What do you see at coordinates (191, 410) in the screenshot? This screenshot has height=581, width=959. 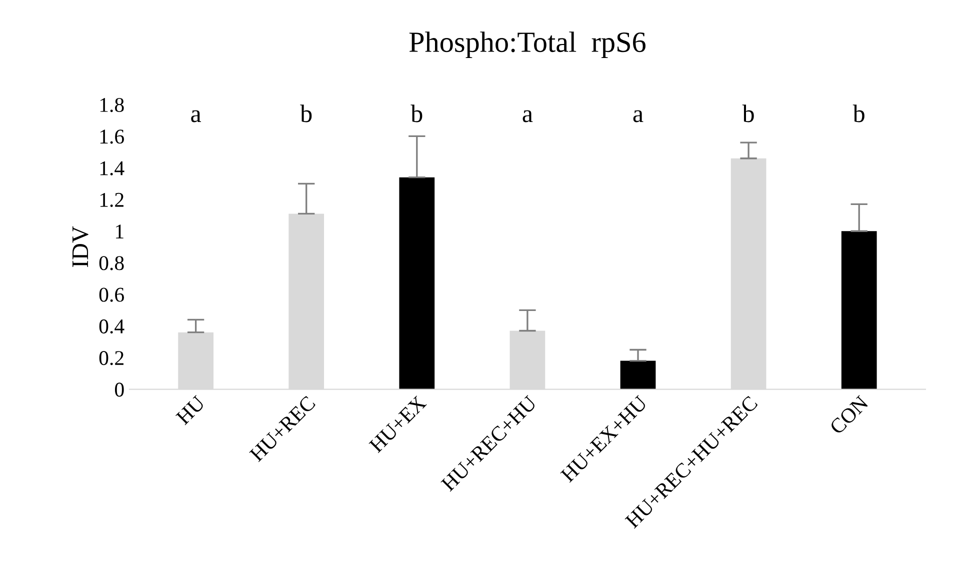 I see `x-tick-label: HU` at bounding box center [191, 410].